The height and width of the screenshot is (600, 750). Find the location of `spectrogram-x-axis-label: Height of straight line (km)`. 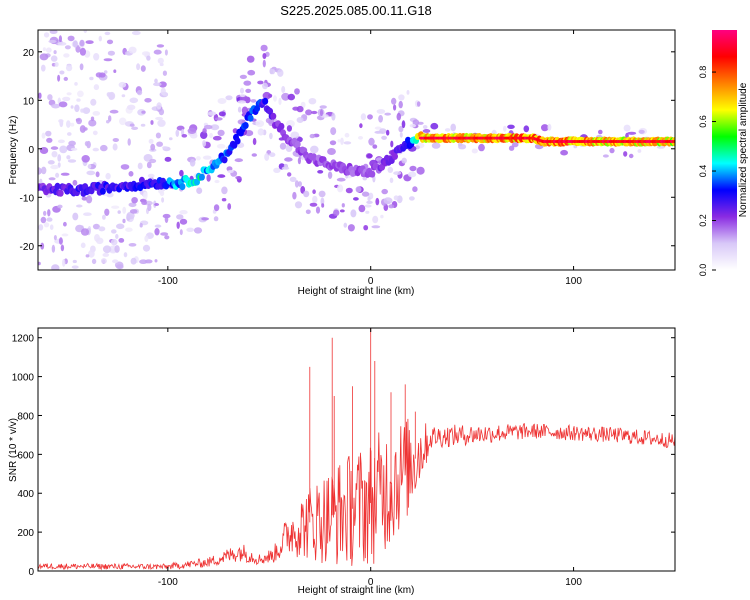

spectrogram-x-axis-label: Height of straight line (km) is located at coordinates (356, 291).